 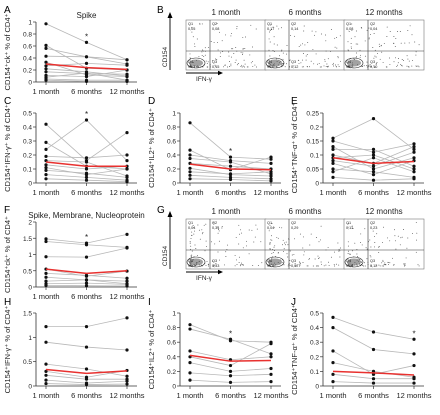 What do you see at coordinates (45, 395) in the screenshot?
I see `x-tick-label: 1 month` at bounding box center [45, 395].